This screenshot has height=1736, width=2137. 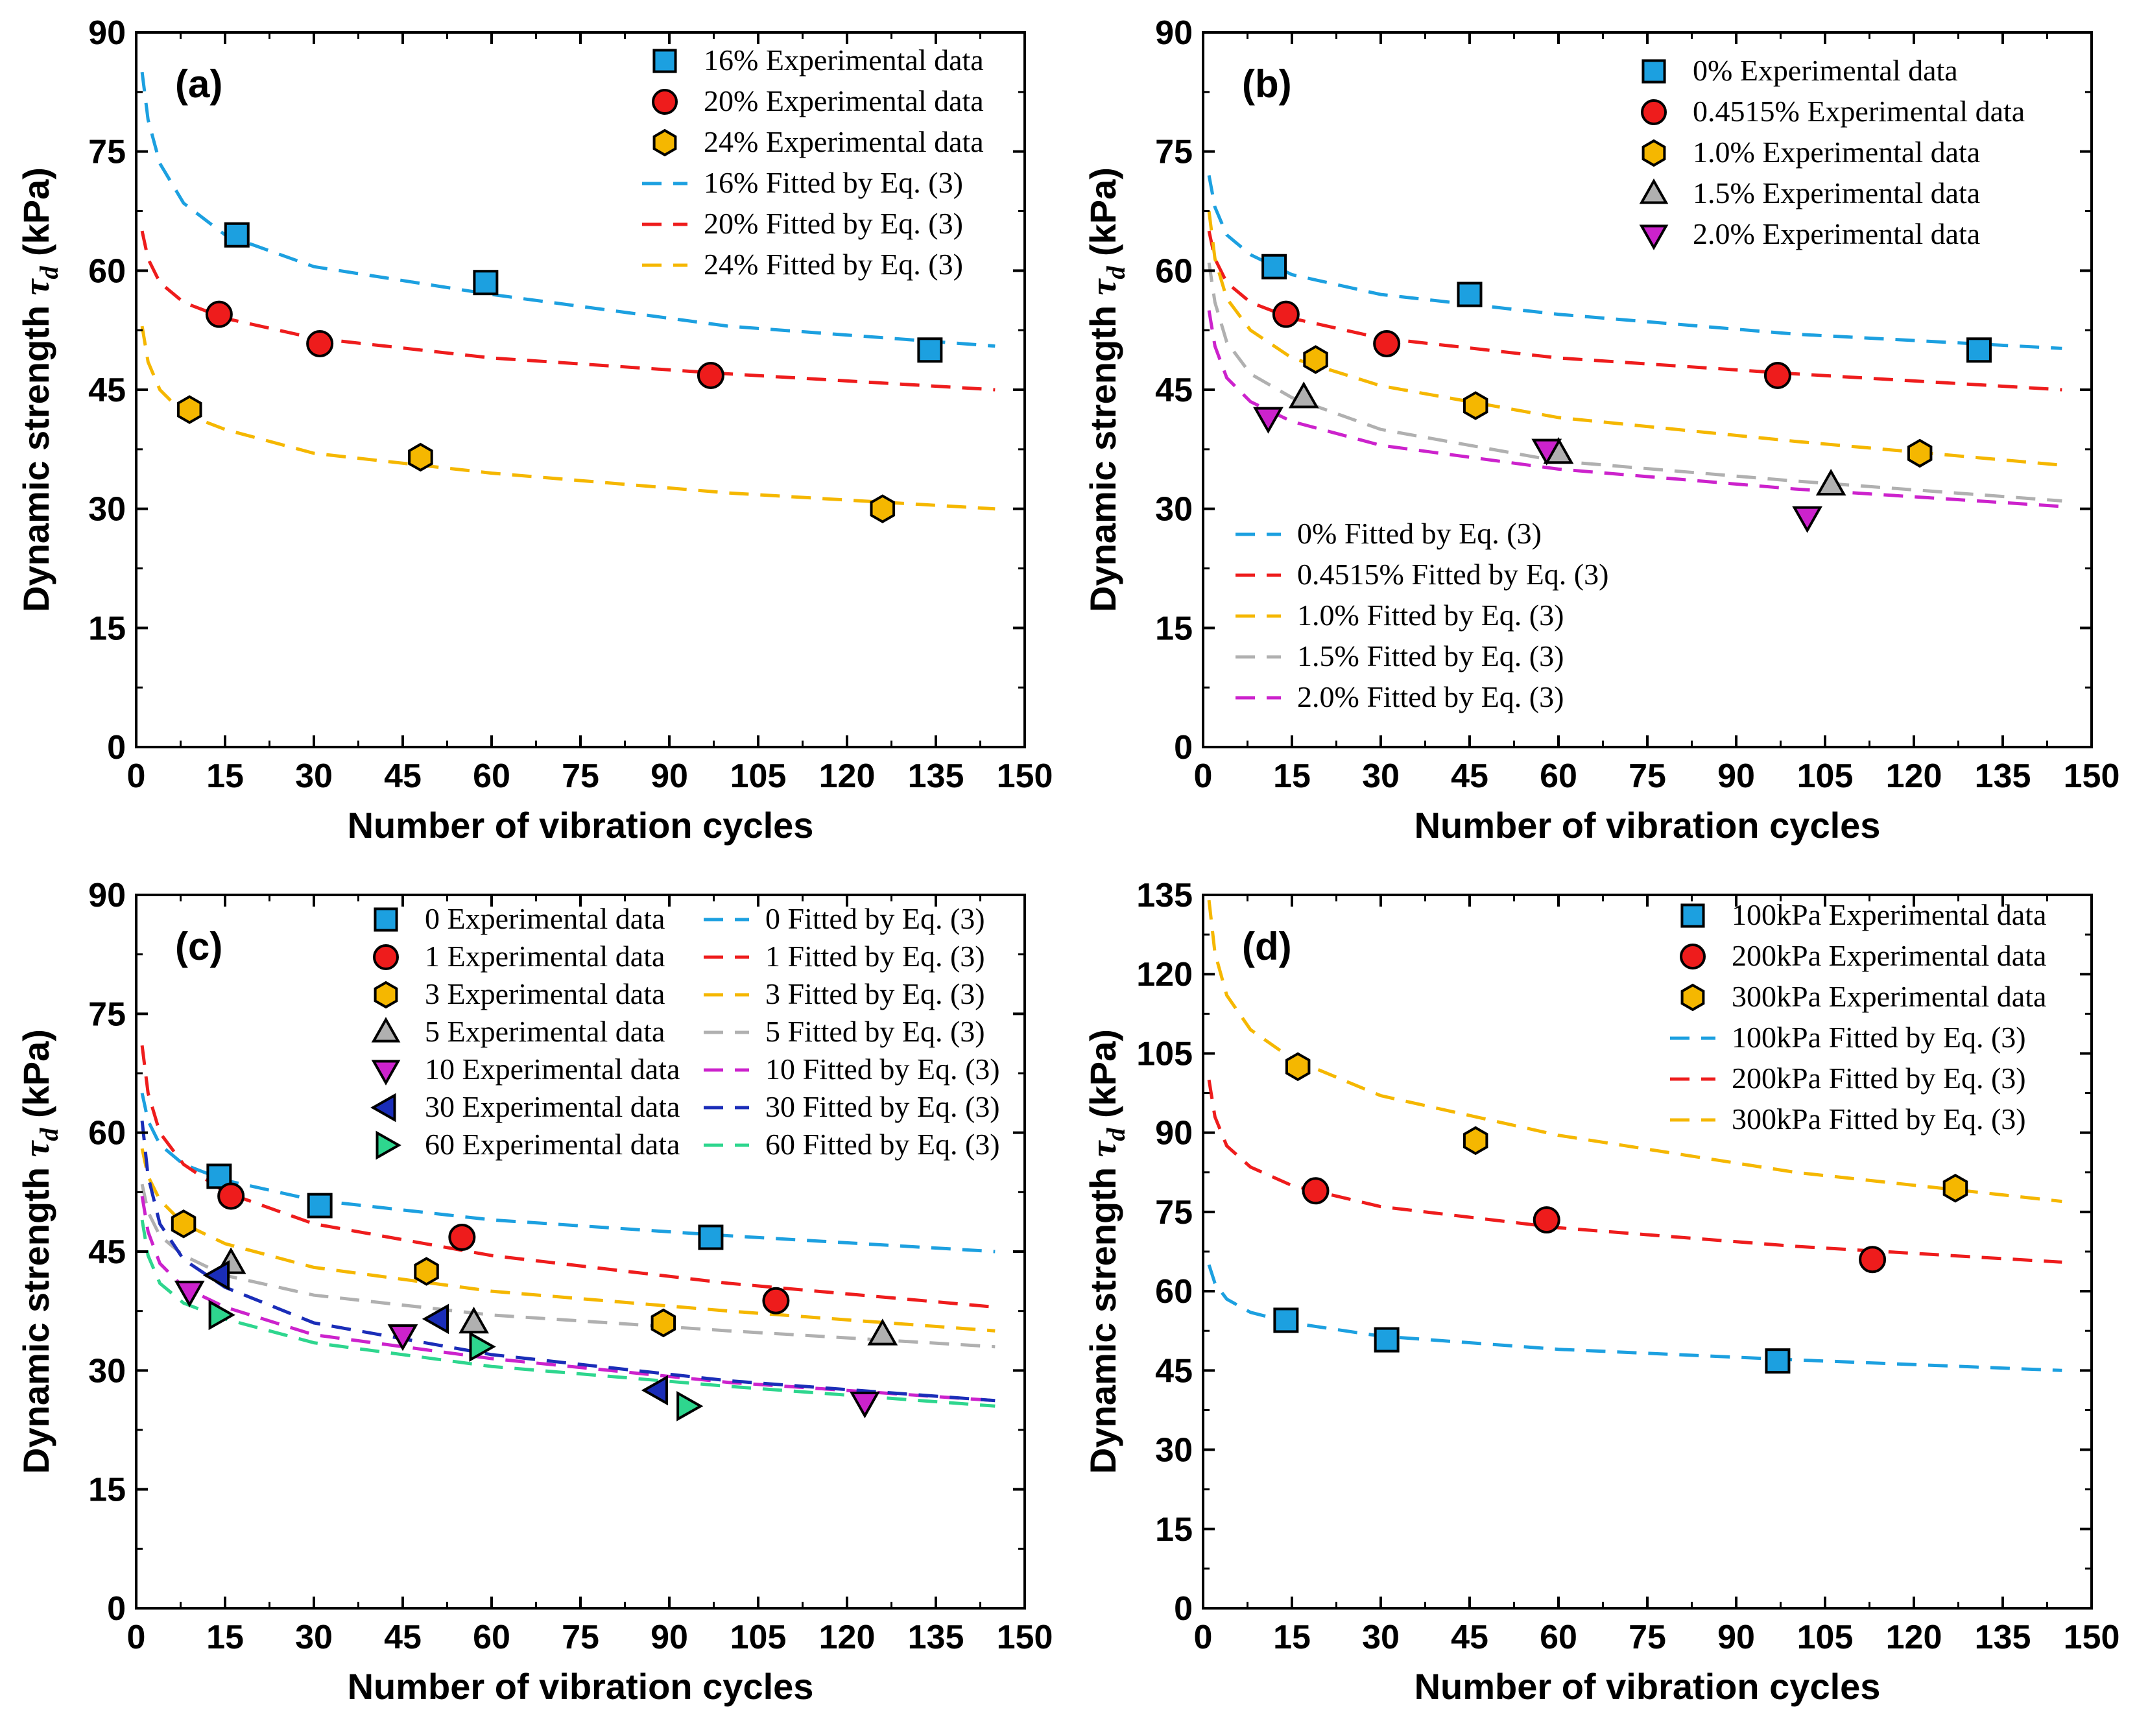 What do you see at coordinates (1203, 776) in the screenshot?
I see `x-tick-label: 0` at bounding box center [1203, 776].